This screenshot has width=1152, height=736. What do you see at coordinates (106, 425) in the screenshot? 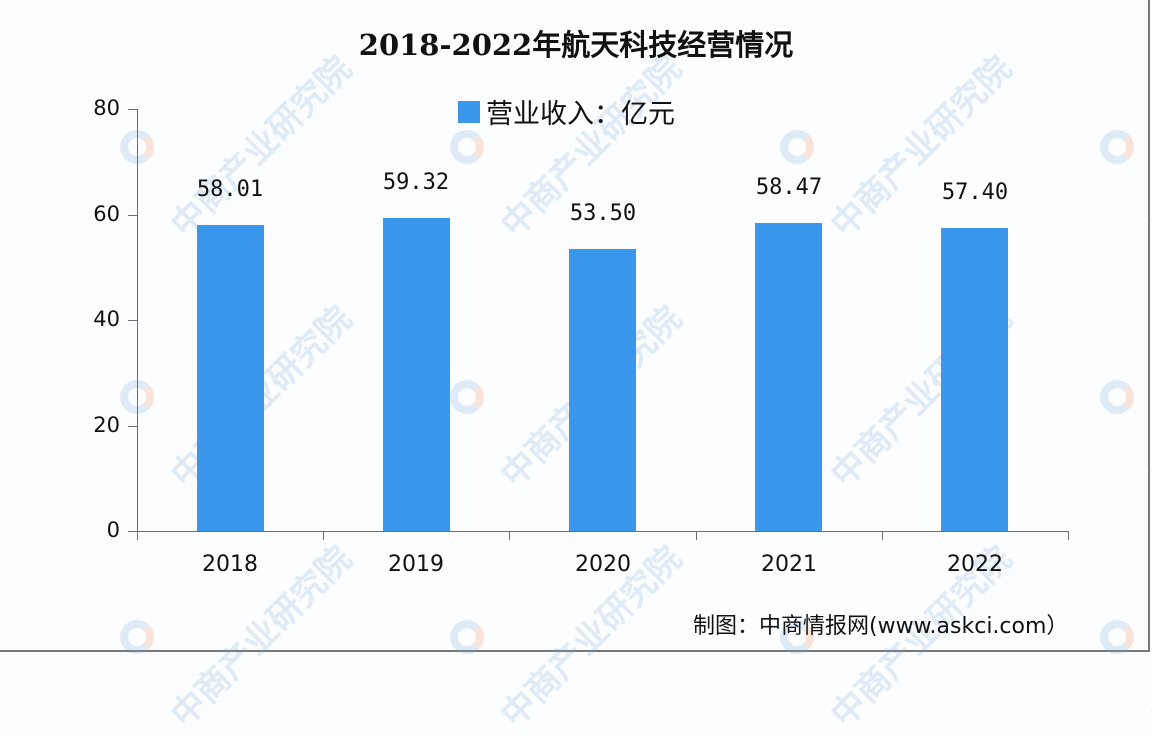
I see `y-tick-label: 20` at bounding box center [106, 425].